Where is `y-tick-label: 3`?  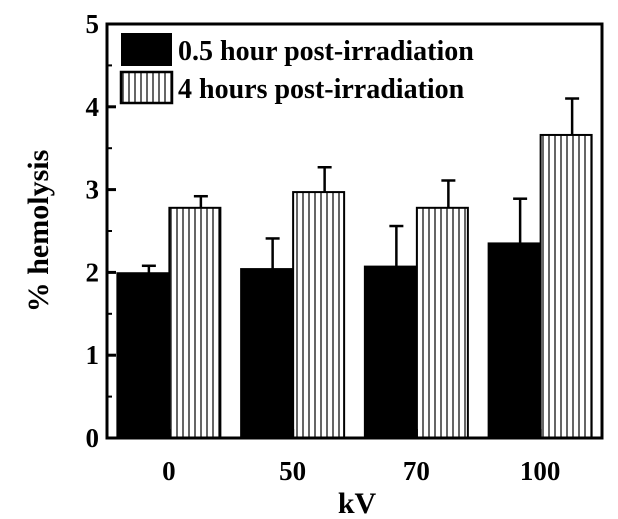 y-tick-label: 3 is located at coordinates (93, 190).